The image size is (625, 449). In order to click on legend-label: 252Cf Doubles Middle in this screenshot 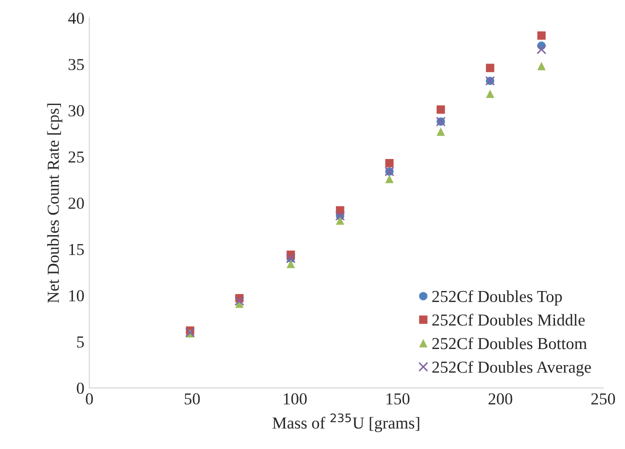, I will do `click(508, 320)`.